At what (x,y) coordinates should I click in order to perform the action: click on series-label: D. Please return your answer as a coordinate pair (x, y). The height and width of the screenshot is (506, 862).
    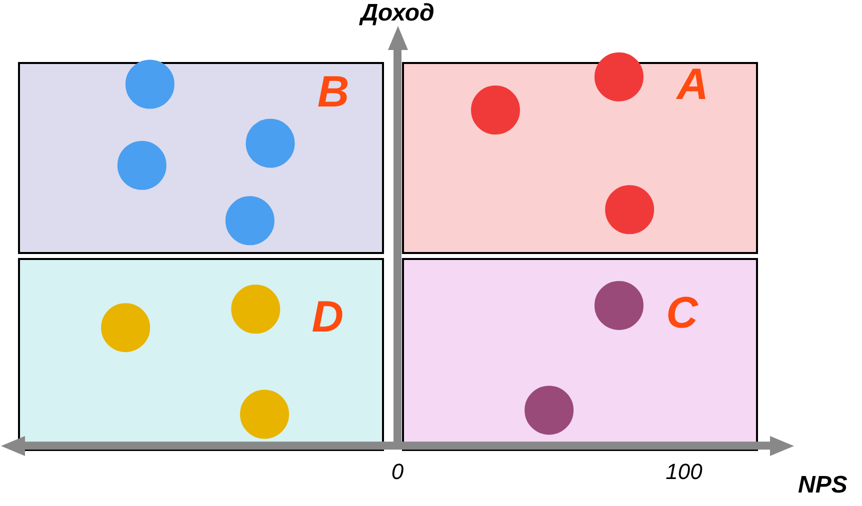
    Looking at the image, I should click on (328, 317).